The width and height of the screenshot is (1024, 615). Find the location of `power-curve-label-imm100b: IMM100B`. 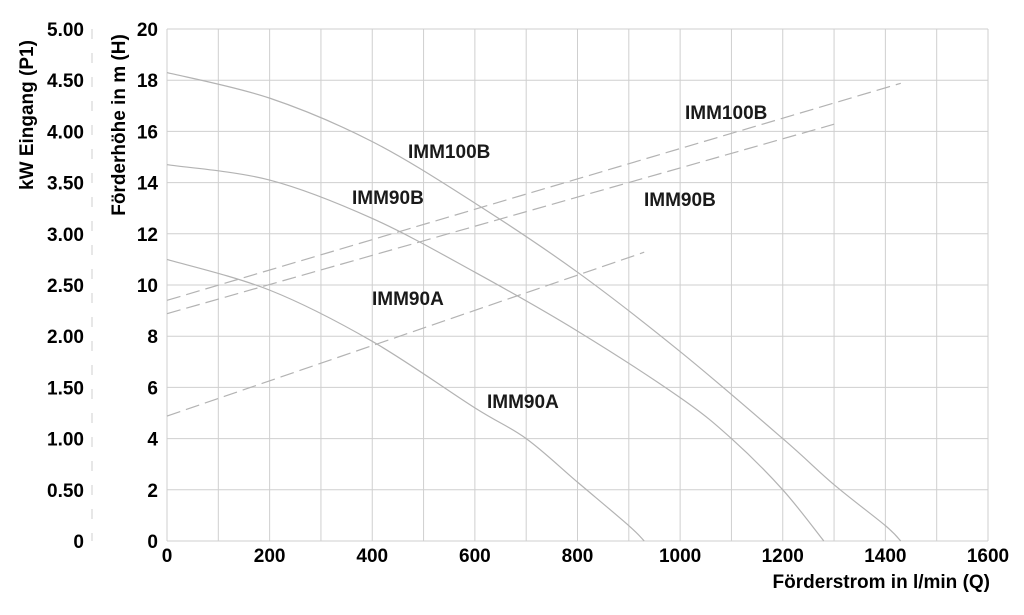

power-curve-label-imm100b: IMM100B is located at coordinates (726, 113).